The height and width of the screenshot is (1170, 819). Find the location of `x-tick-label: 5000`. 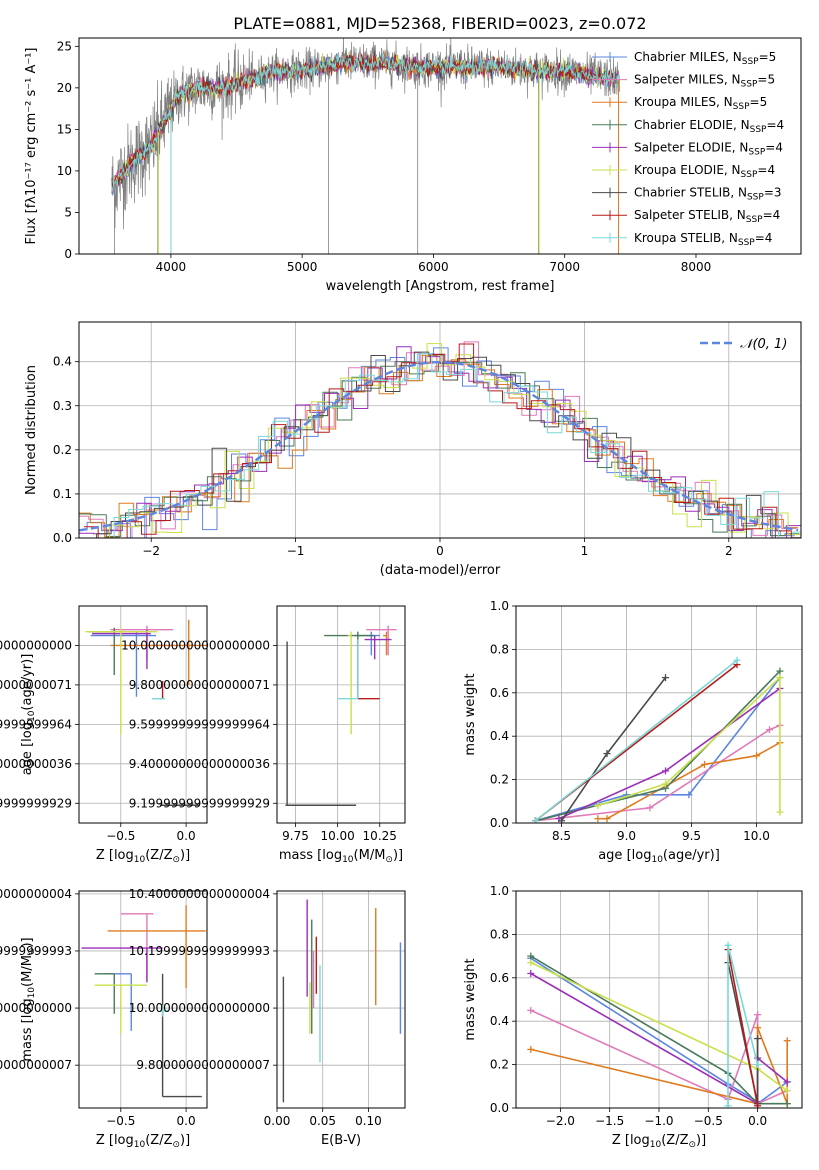

x-tick-label: 5000 is located at coordinates (302, 267).